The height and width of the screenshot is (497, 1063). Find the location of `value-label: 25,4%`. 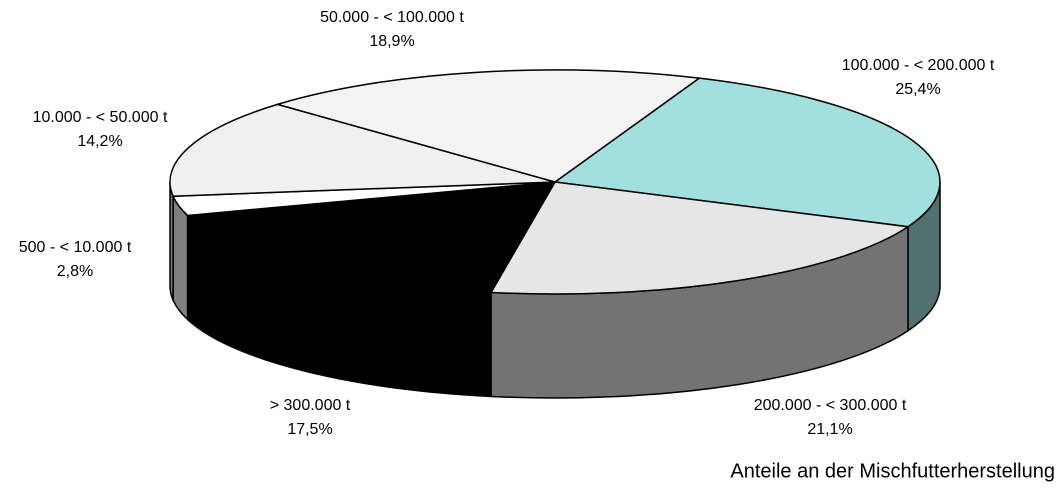

value-label: 25,4% is located at coordinates (917, 89).